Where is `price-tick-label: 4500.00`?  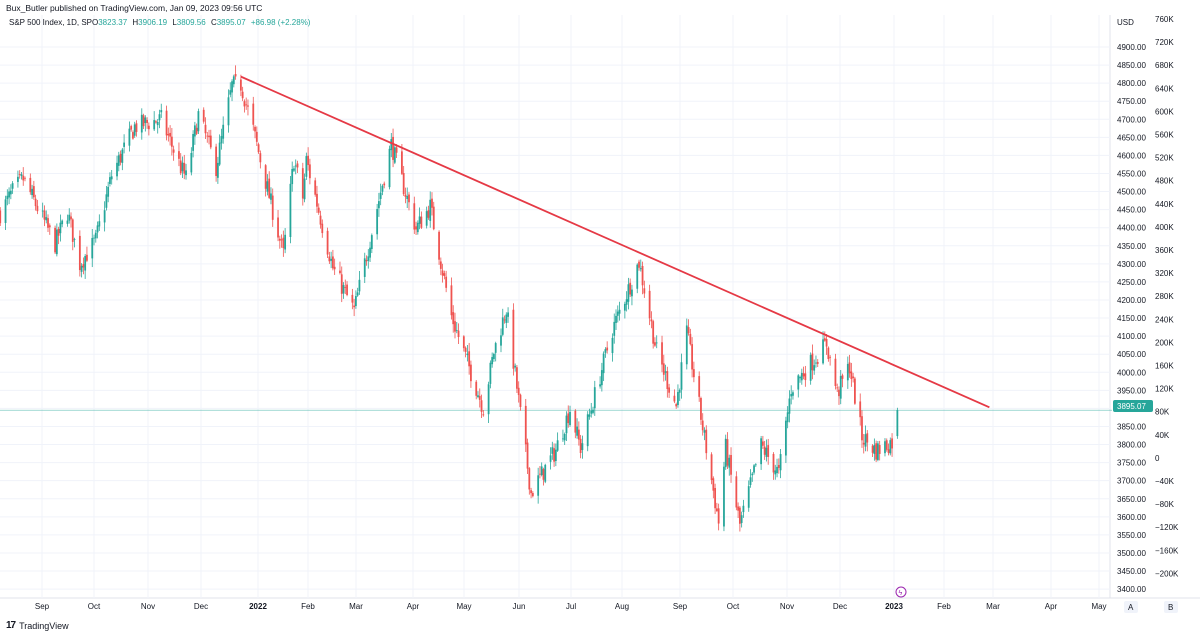 price-tick-label: 4500.00 is located at coordinates (1131, 192).